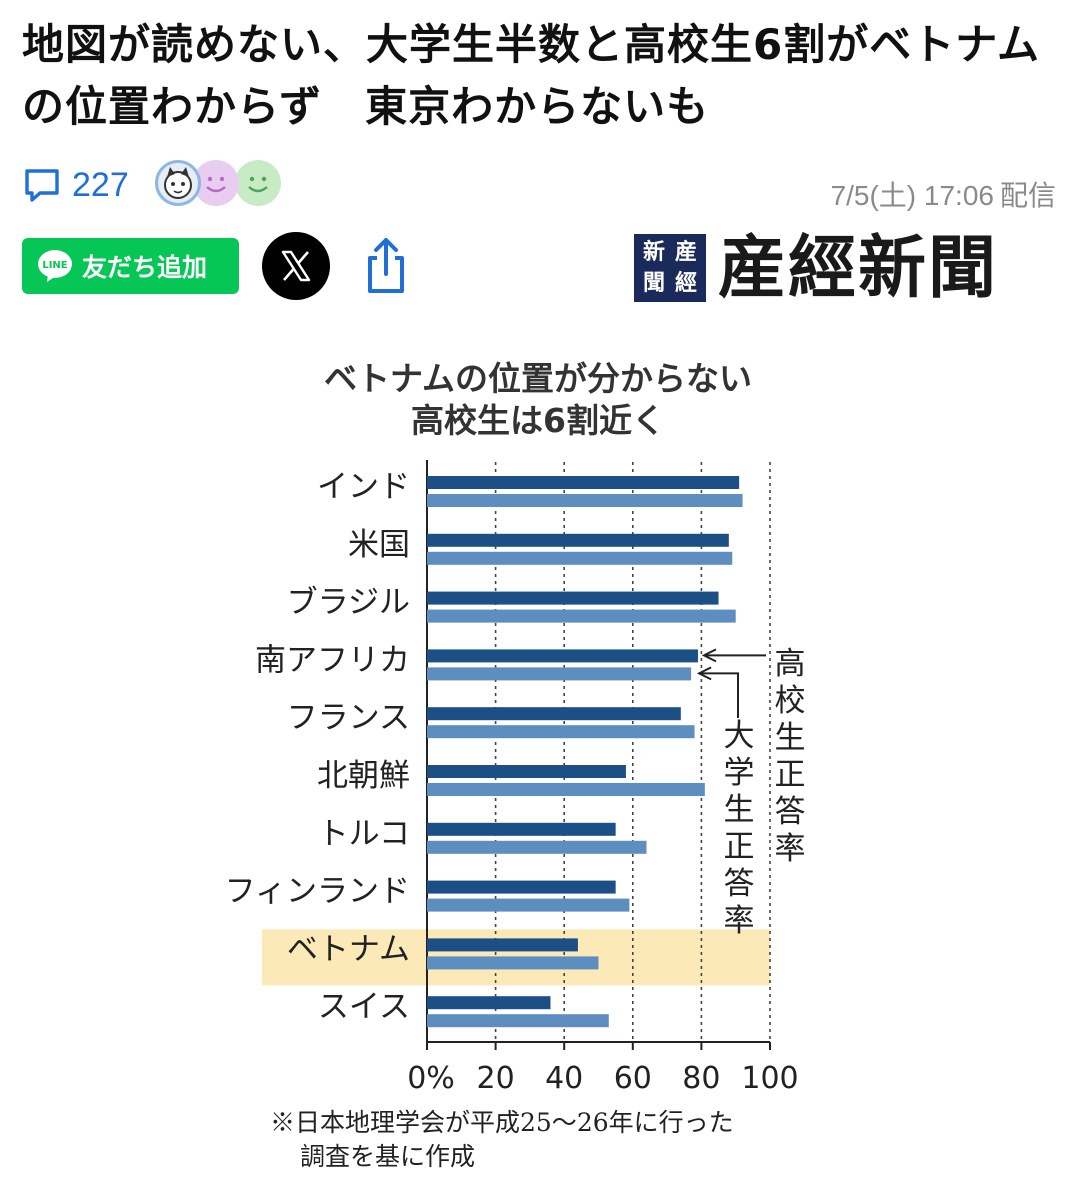  Describe the element at coordinates (1027, 195) in the screenshot. I see `timestamp-suffix: 配信` at that location.